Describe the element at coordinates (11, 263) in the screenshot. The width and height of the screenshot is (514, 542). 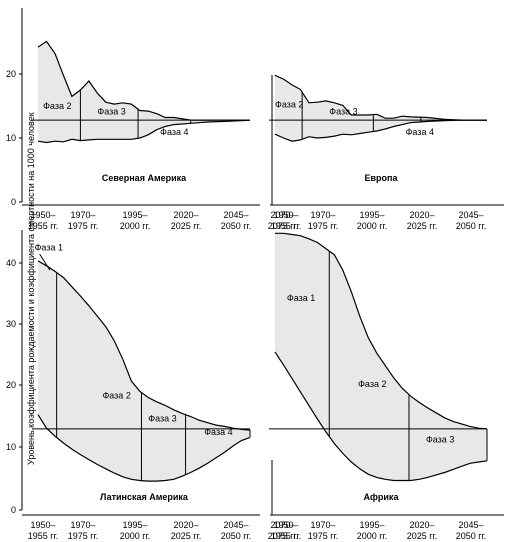
I see `y-tick-label: 40` at that location.